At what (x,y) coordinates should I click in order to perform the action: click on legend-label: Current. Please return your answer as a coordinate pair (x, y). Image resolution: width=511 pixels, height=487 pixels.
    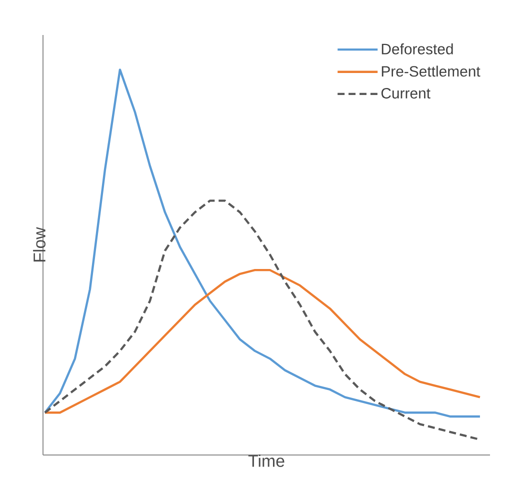
    Looking at the image, I should click on (405, 93).